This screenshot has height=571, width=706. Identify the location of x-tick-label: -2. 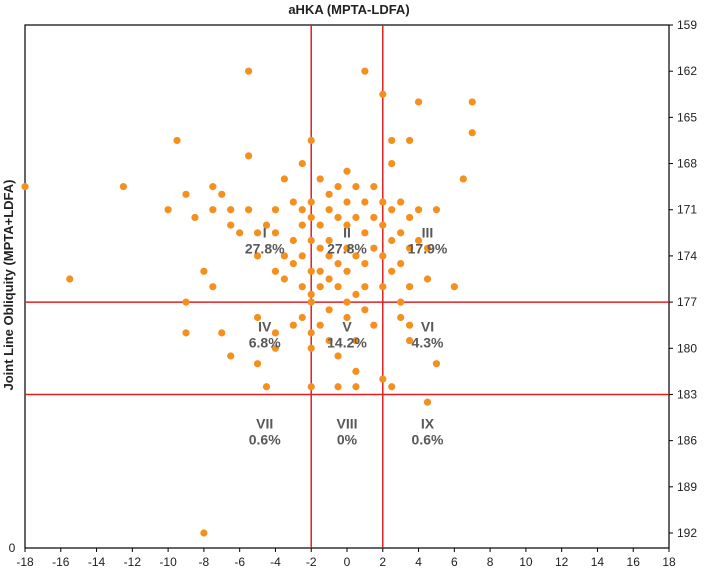
(311, 562).